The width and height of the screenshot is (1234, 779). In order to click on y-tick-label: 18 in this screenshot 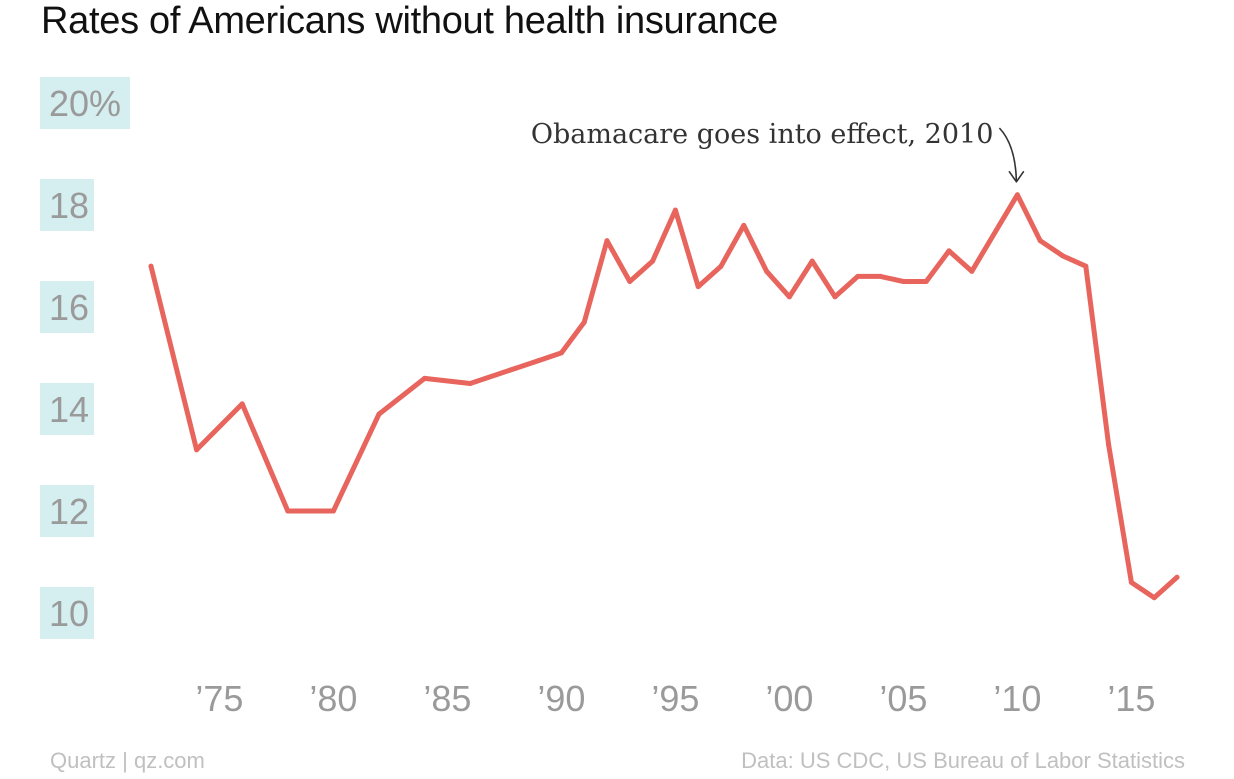, I will do `click(69, 205)`.